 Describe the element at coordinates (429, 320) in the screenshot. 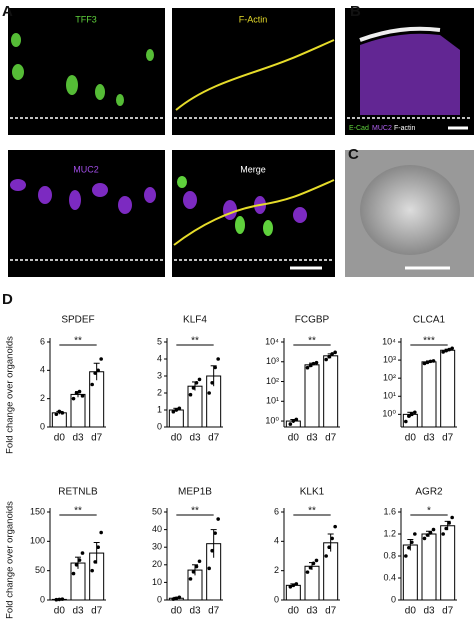

I see `chart-title: CLCA1` at that location.